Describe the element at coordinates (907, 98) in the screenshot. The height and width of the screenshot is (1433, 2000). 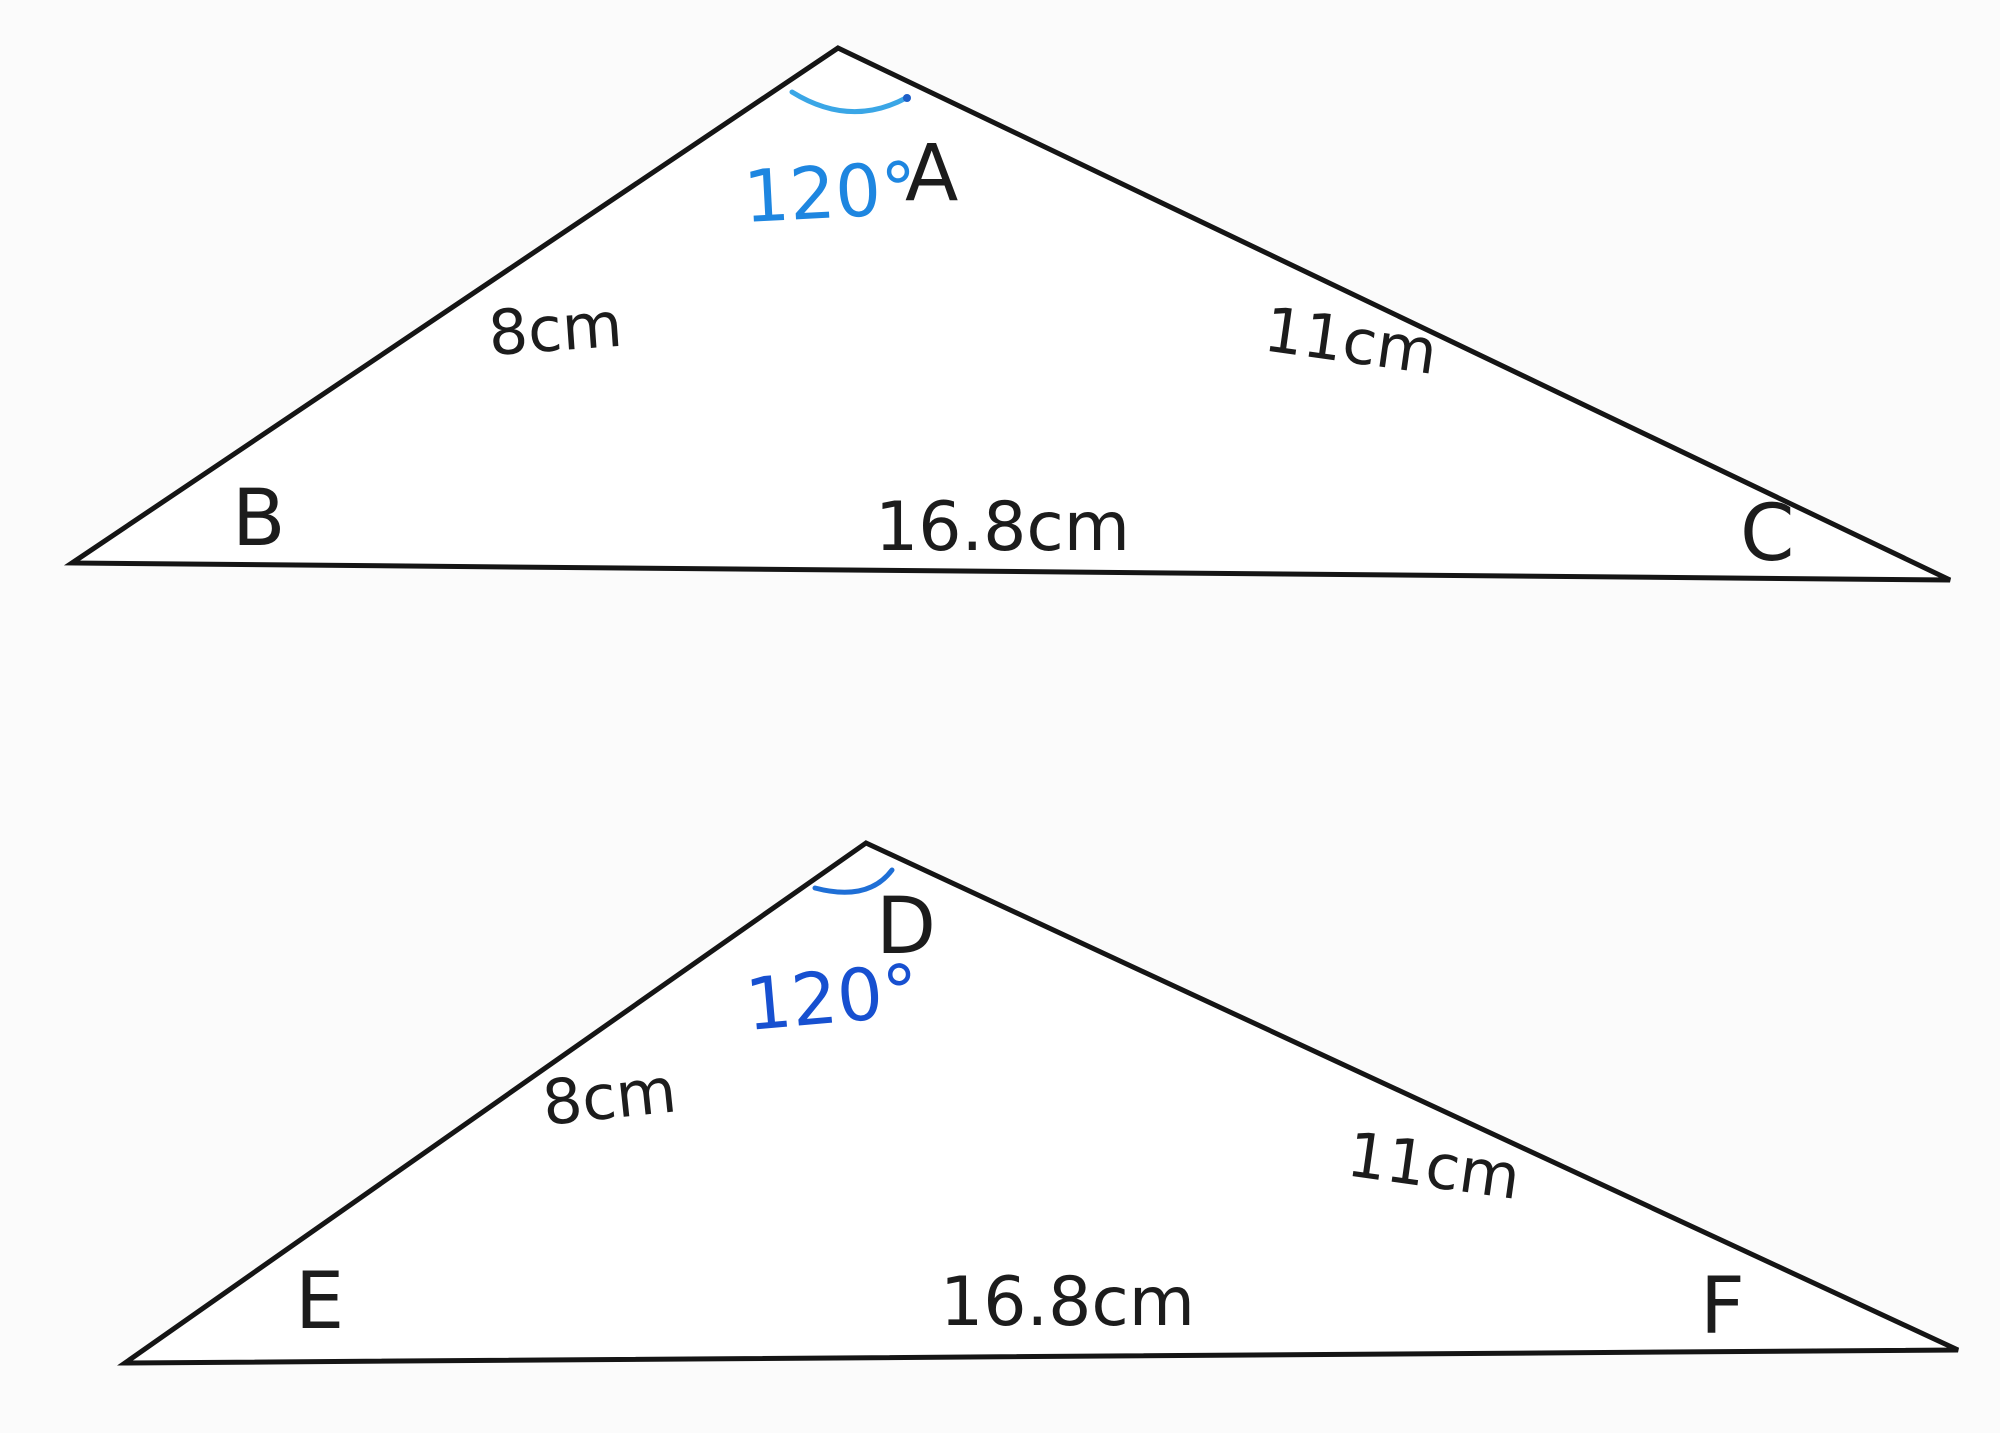
I see `angle-a-arc-dot` at that location.